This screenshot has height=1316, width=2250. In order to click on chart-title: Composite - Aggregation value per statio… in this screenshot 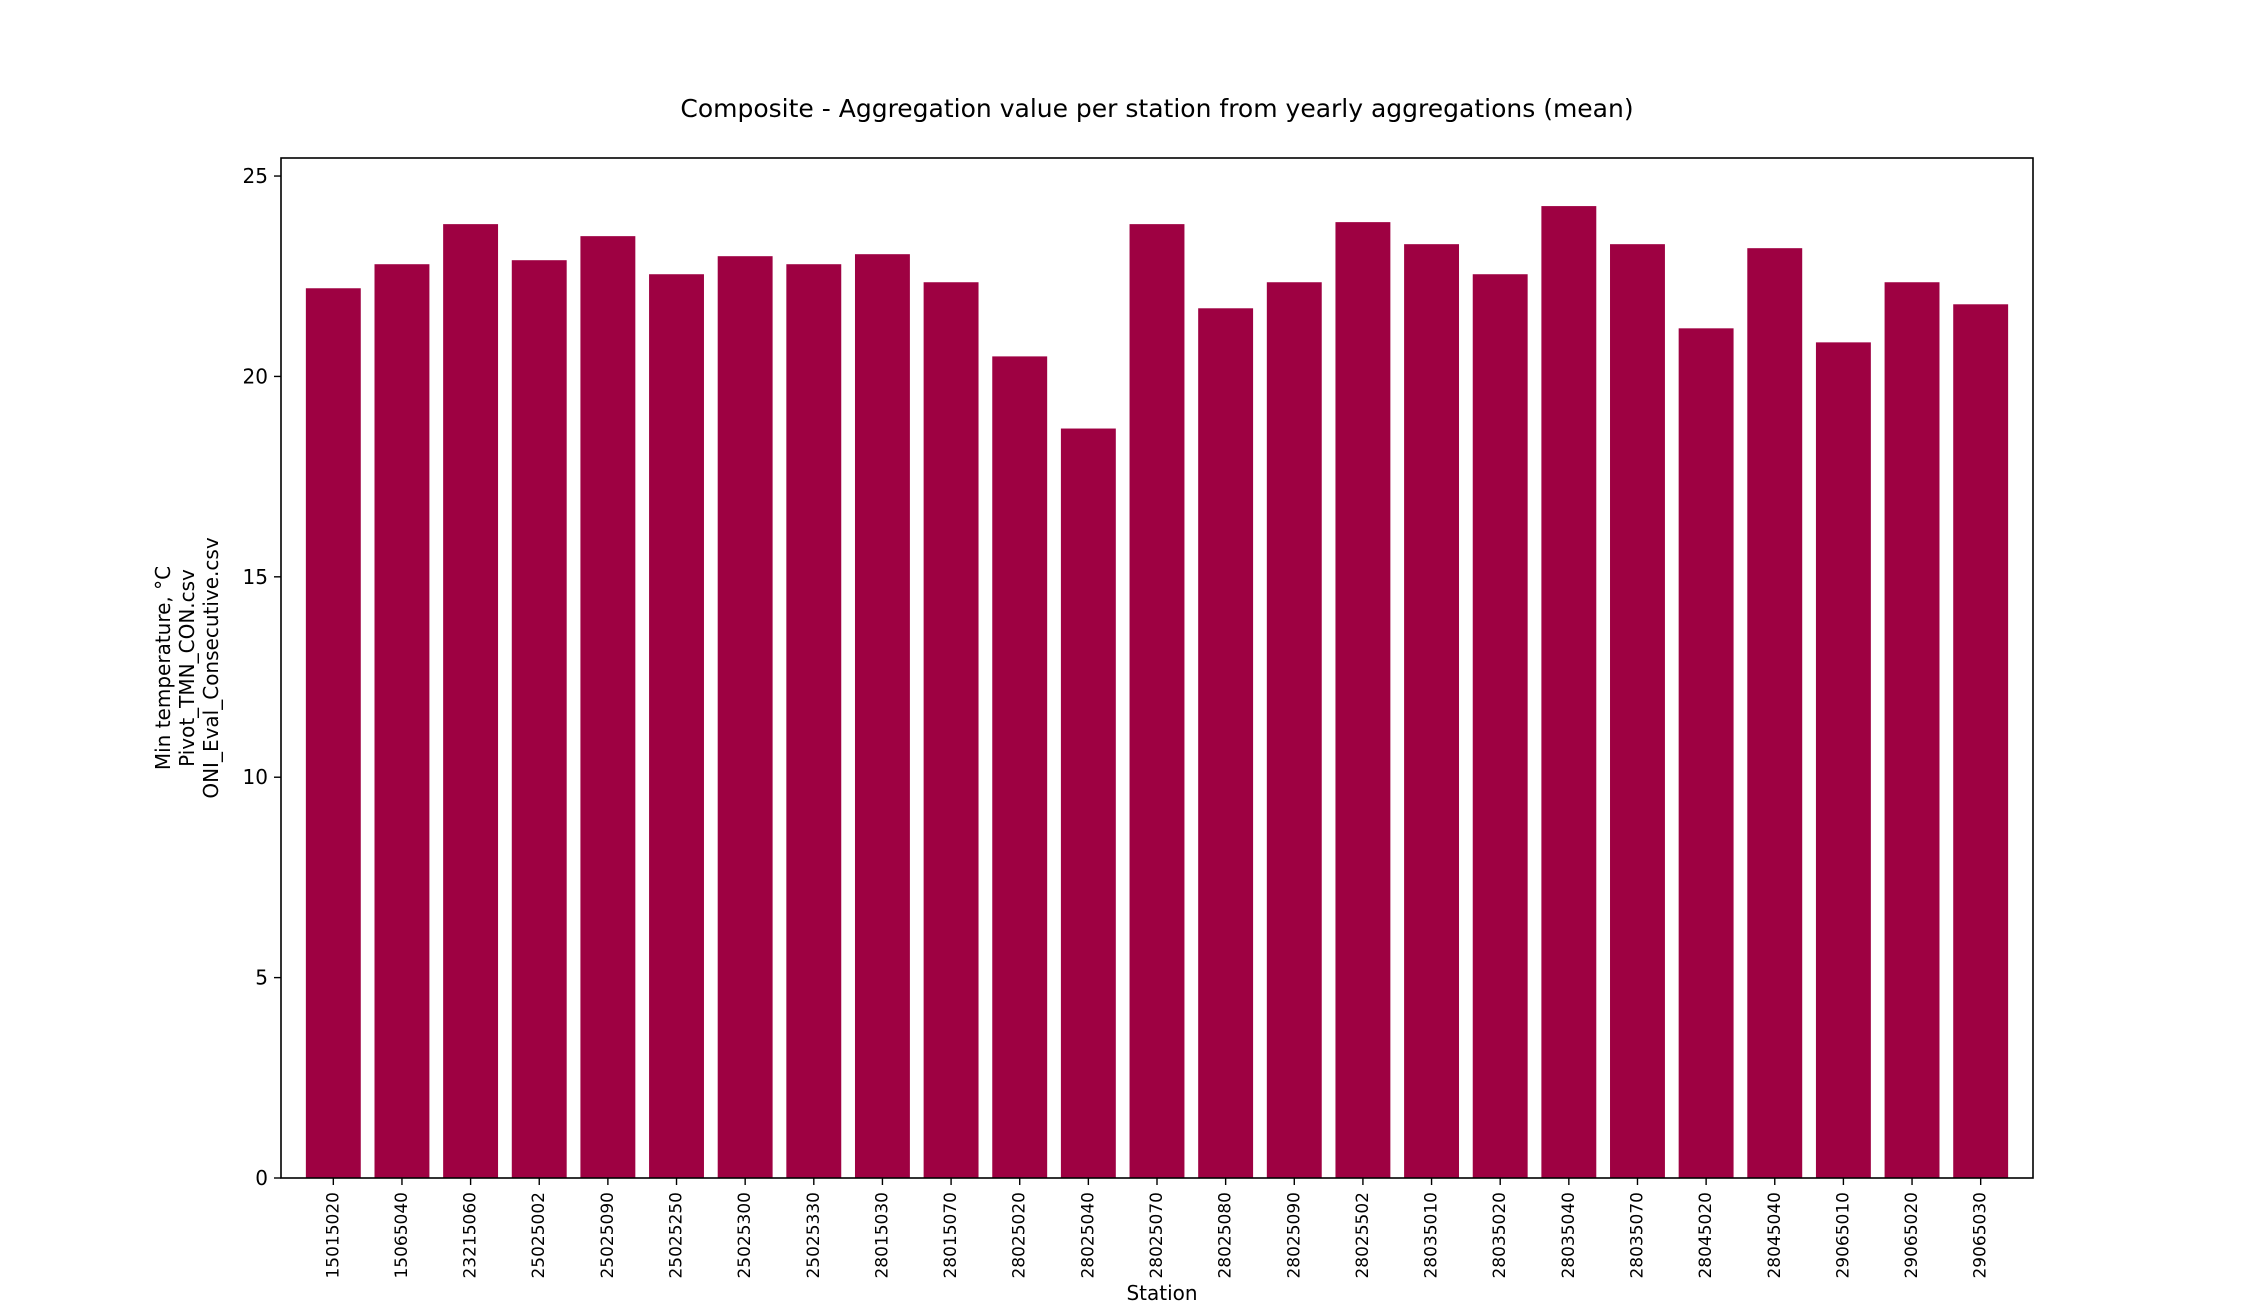, I will do `click(1156, 108)`.